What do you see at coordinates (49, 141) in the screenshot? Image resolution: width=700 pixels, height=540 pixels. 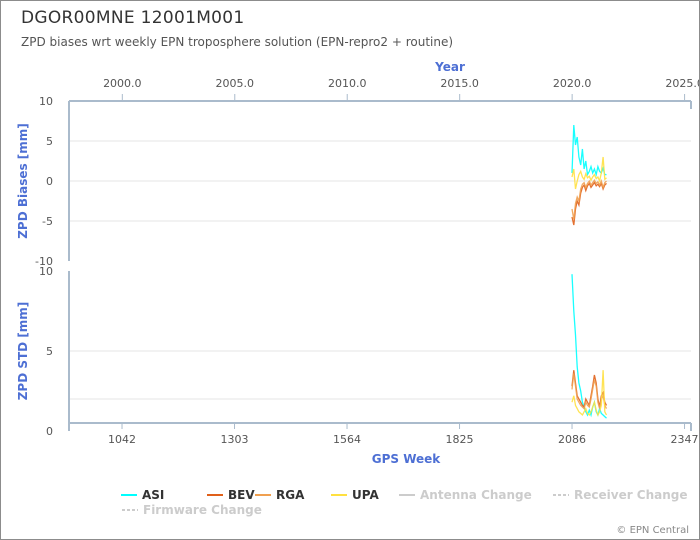 I see `y-tick-label-biases: 5` at bounding box center [49, 141].